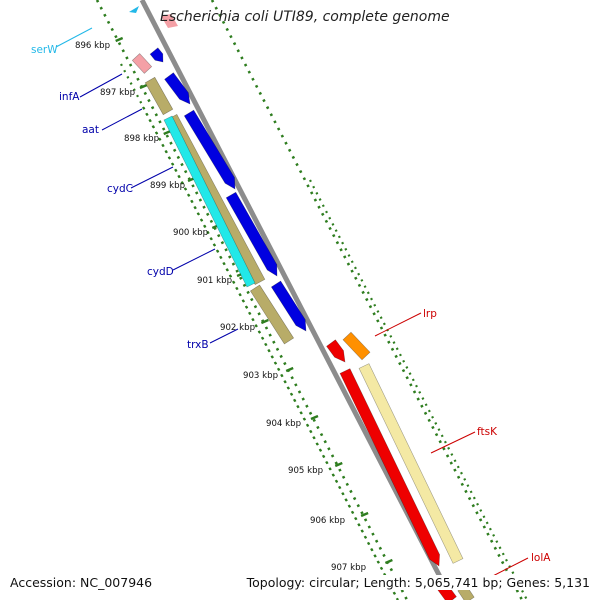 Image resolution: width=600 pixels, height=600 pixels. Describe the element at coordinates (224, 336) in the screenshot. I see `leader-trxB` at that location.